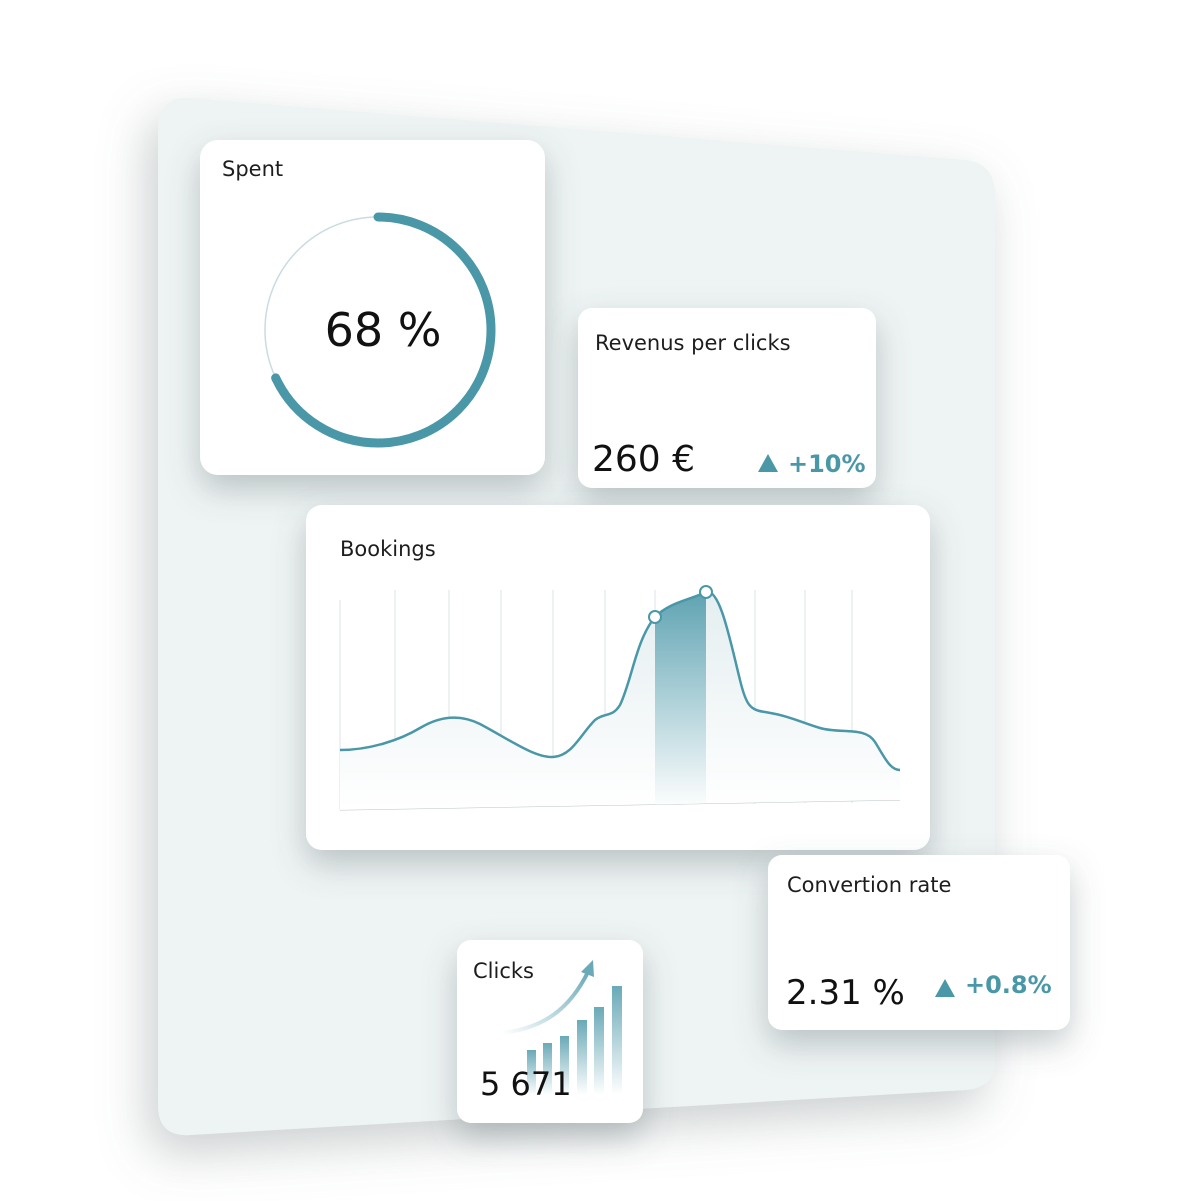 Image resolution: width=1202 pixels, height=1201 pixels. I want to click on revenue-title: Revenus per clicks, so click(693, 343).